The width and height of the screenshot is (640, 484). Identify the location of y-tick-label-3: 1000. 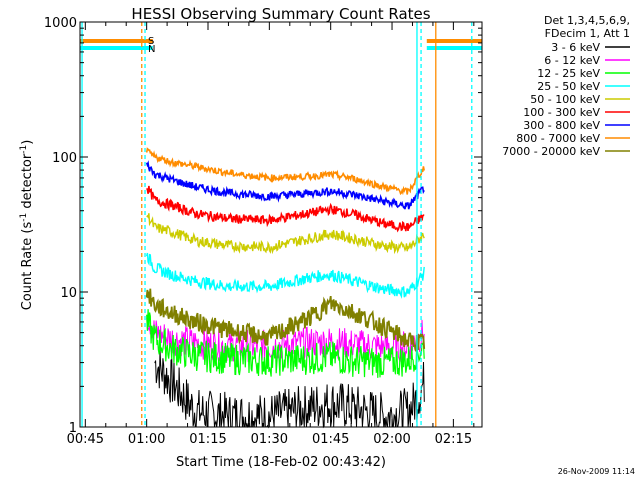
(60, 23).